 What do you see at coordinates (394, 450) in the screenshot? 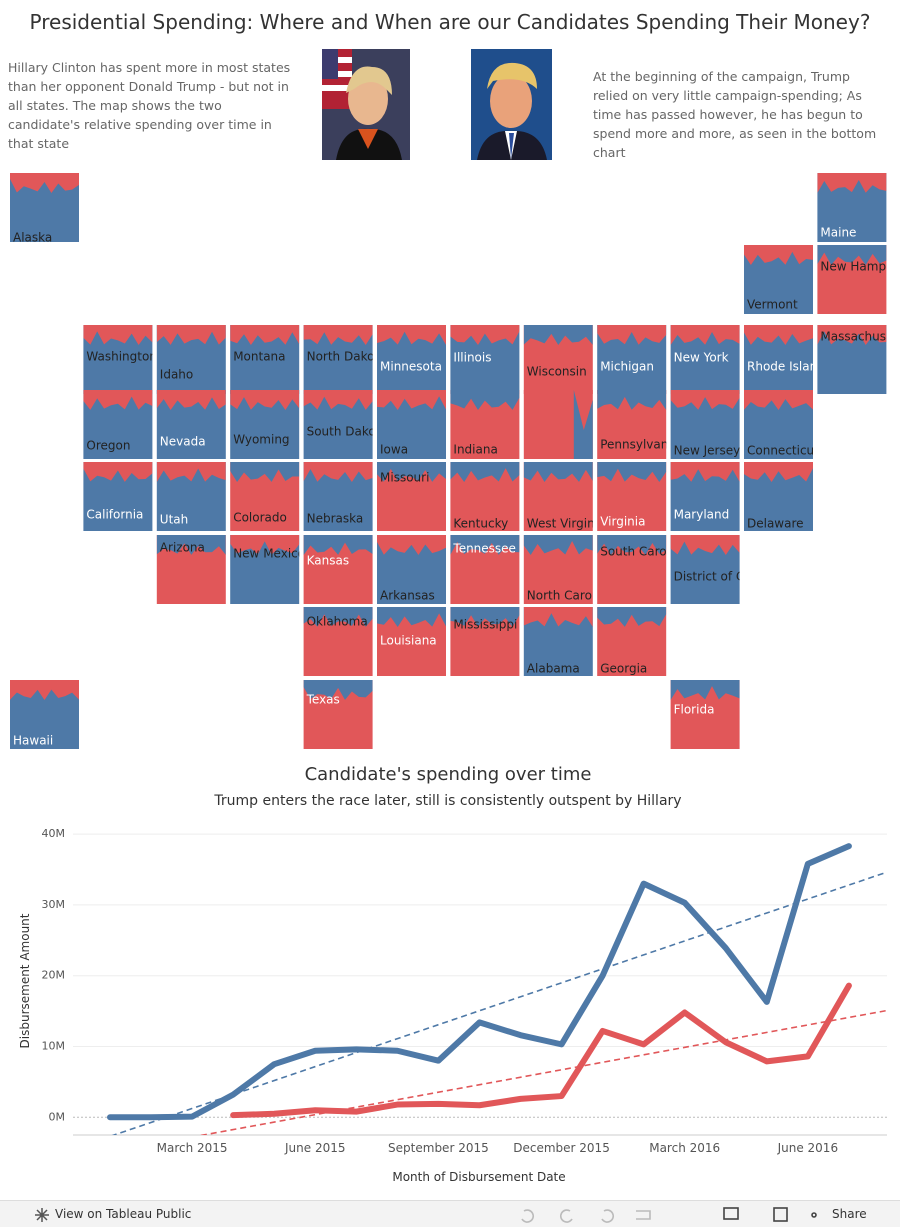
I see `state-label: Iowa` at bounding box center [394, 450].